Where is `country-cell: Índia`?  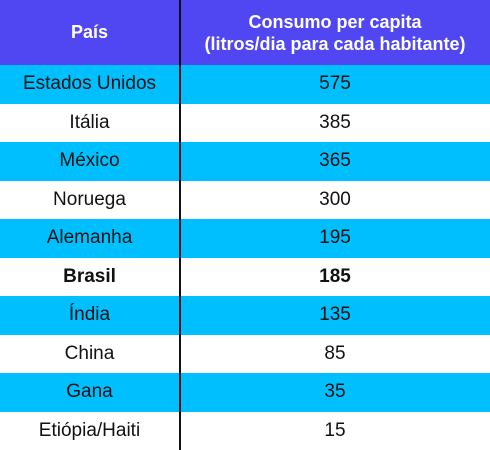
country-cell: Índia is located at coordinates (89, 315).